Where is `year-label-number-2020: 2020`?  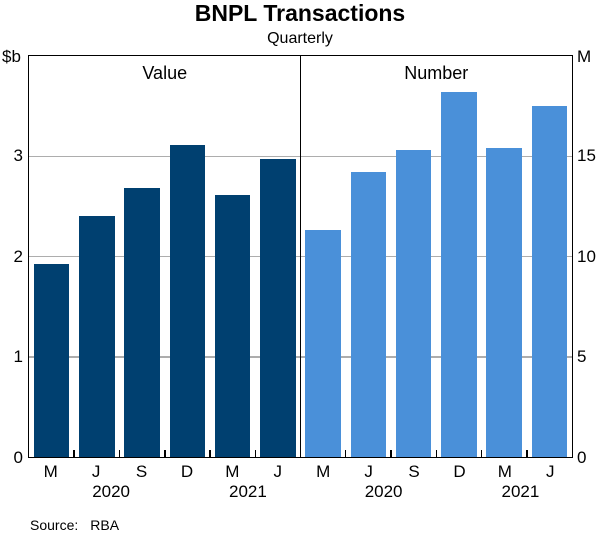 year-label-number-2020: 2020 is located at coordinates (383, 491).